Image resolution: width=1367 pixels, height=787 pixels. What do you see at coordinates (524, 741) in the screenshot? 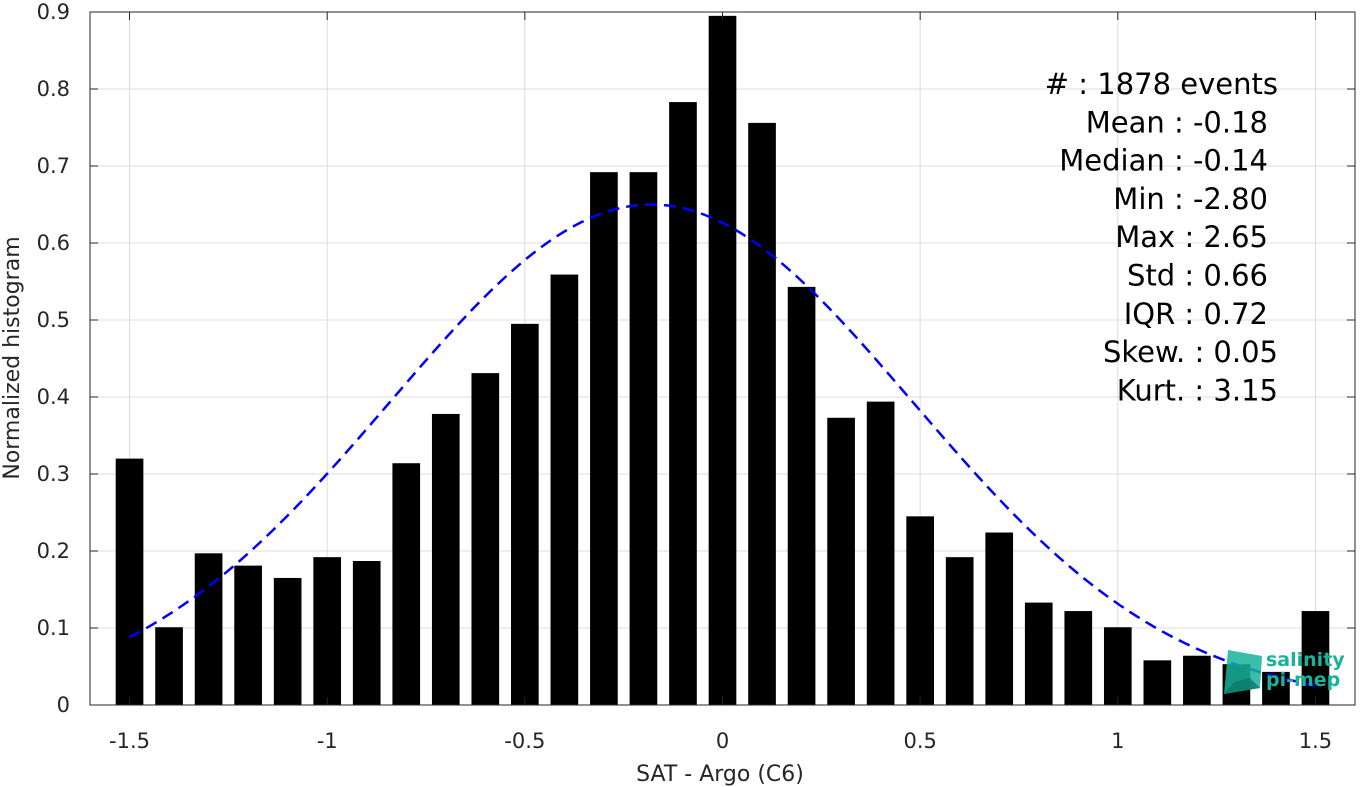
I see `x-tick-label: -0.5` at bounding box center [524, 741].